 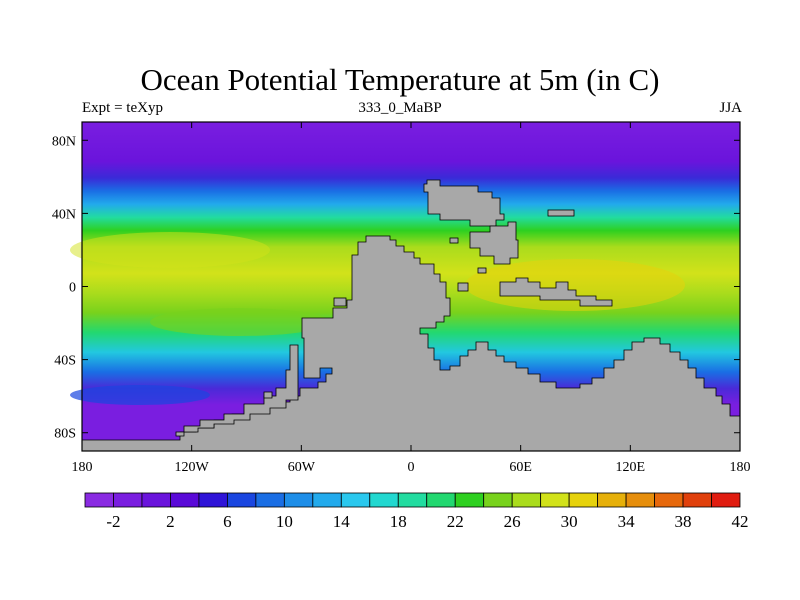 I want to click on x-tick-label: 120E, so click(x=631, y=467).